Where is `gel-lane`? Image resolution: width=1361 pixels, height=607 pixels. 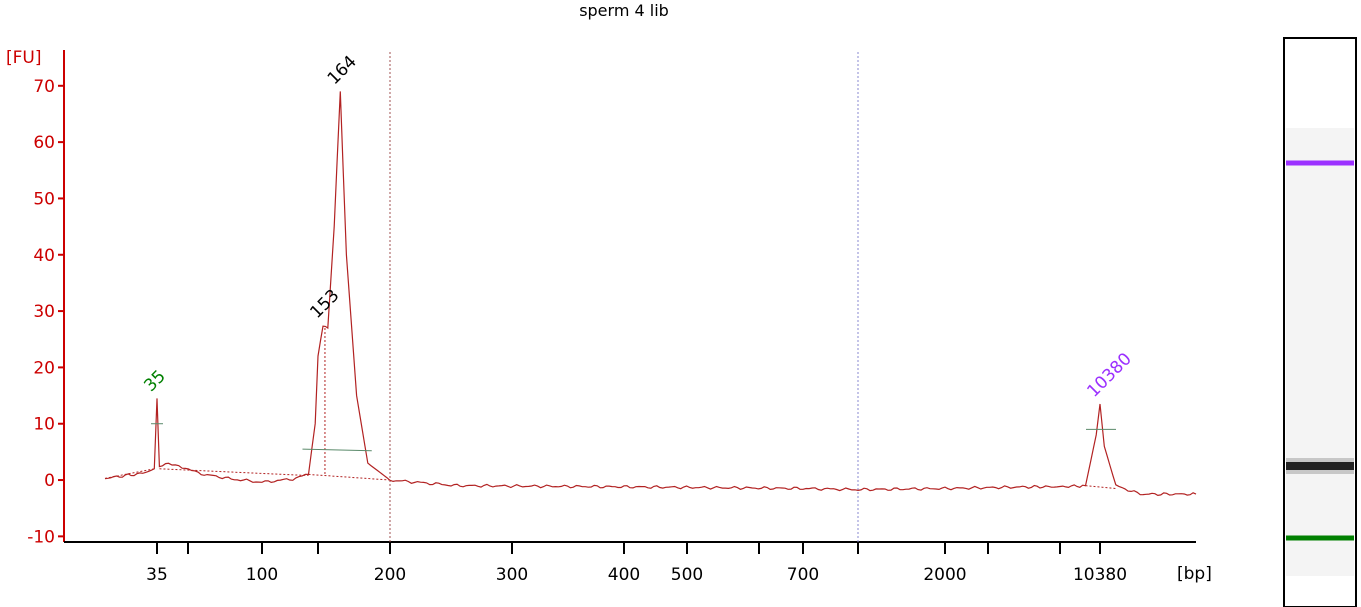 gel-lane is located at coordinates (1320, 322).